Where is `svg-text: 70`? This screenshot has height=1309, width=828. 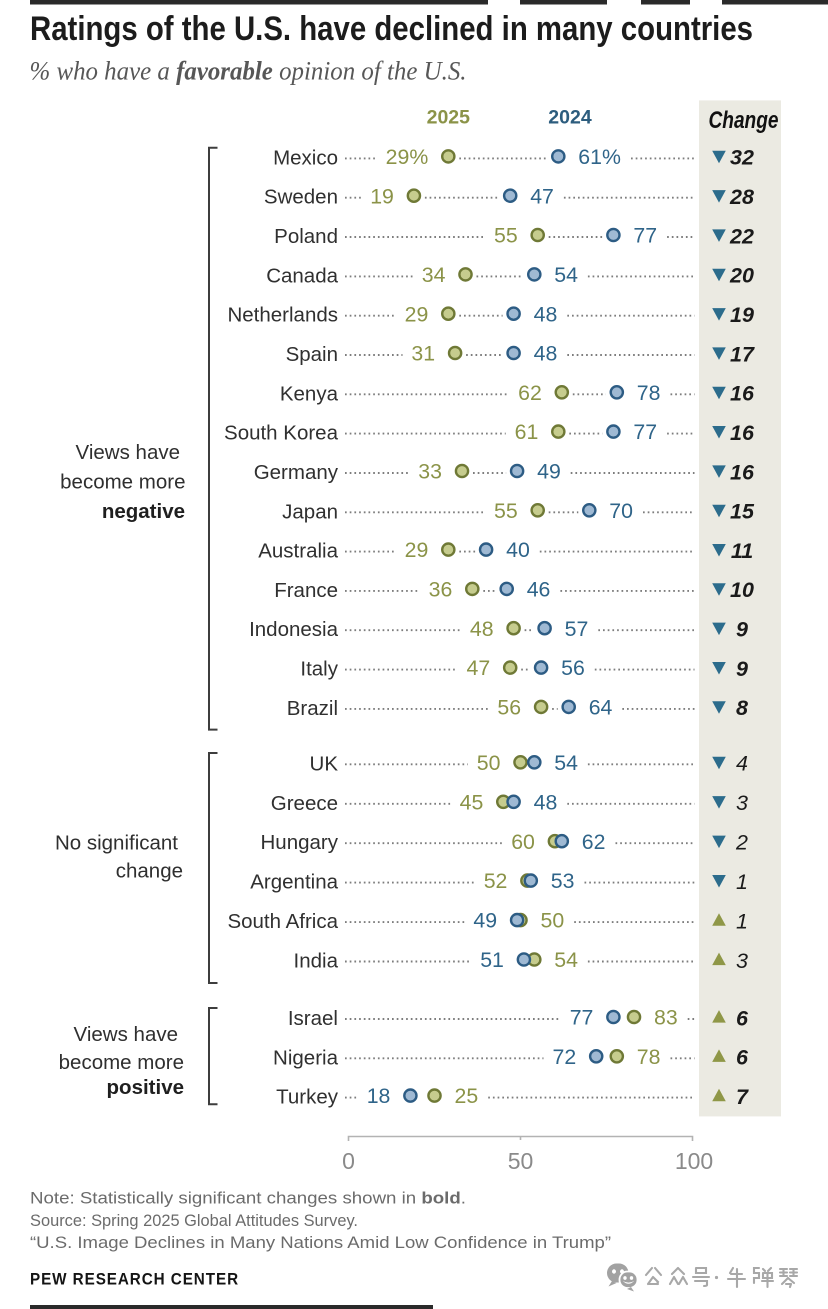 svg-text: 70 is located at coordinates (621, 511).